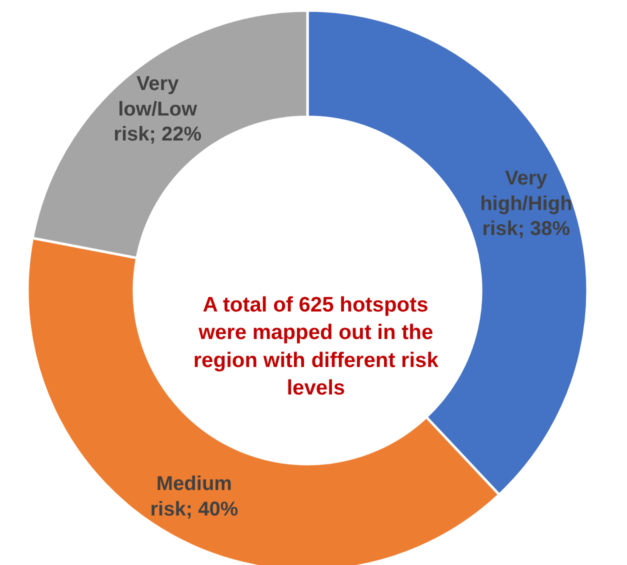 This screenshot has height=565, width=627. What do you see at coordinates (526, 204) in the screenshot?
I see `slice-label: Very high/High risk; 38%` at bounding box center [526, 204].